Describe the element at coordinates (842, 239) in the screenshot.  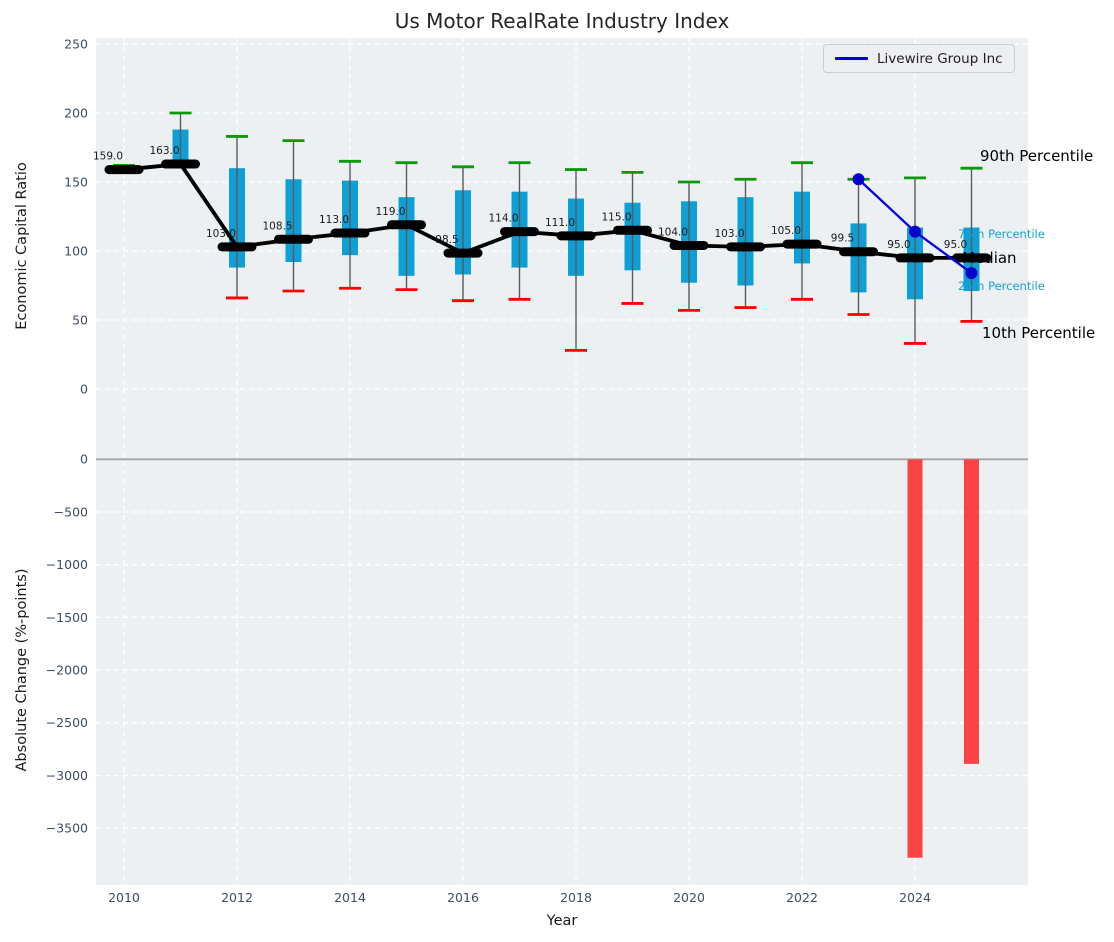
I see `median-label-2023: 99.5` at that location.